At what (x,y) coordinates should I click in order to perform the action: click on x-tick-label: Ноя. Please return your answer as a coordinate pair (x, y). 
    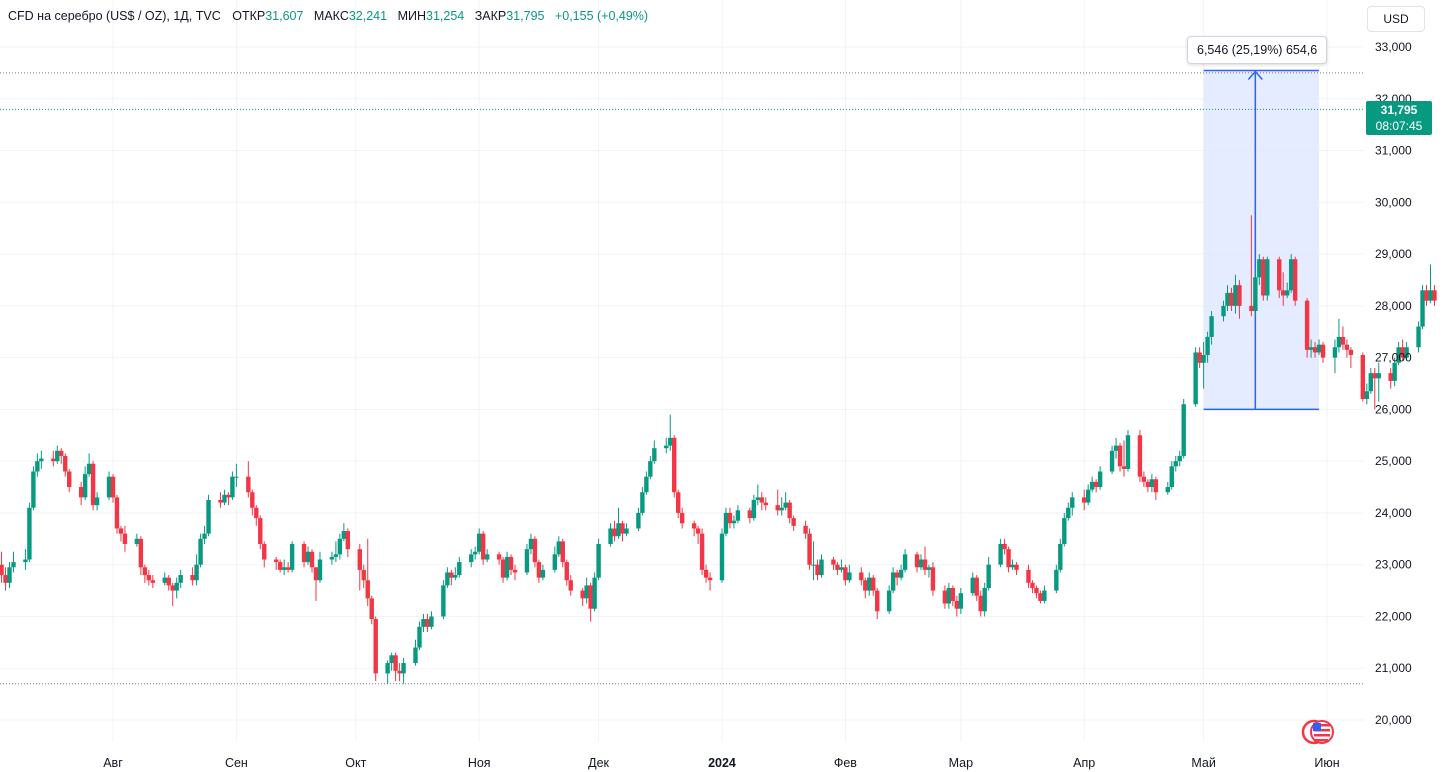
    Looking at the image, I should click on (479, 763).